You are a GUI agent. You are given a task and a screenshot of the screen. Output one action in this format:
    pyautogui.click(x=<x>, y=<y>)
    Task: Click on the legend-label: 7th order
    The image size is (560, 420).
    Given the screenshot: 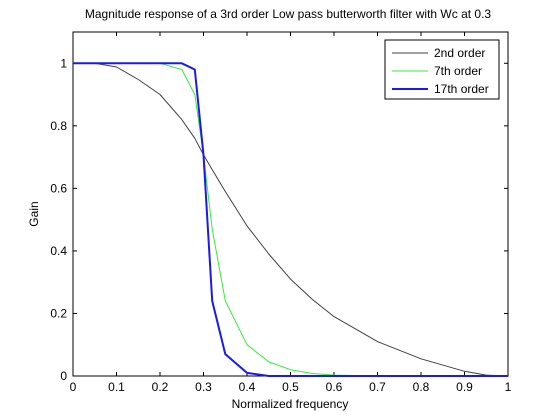 What is the action you would take?
    pyautogui.click(x=458, y=71)
    